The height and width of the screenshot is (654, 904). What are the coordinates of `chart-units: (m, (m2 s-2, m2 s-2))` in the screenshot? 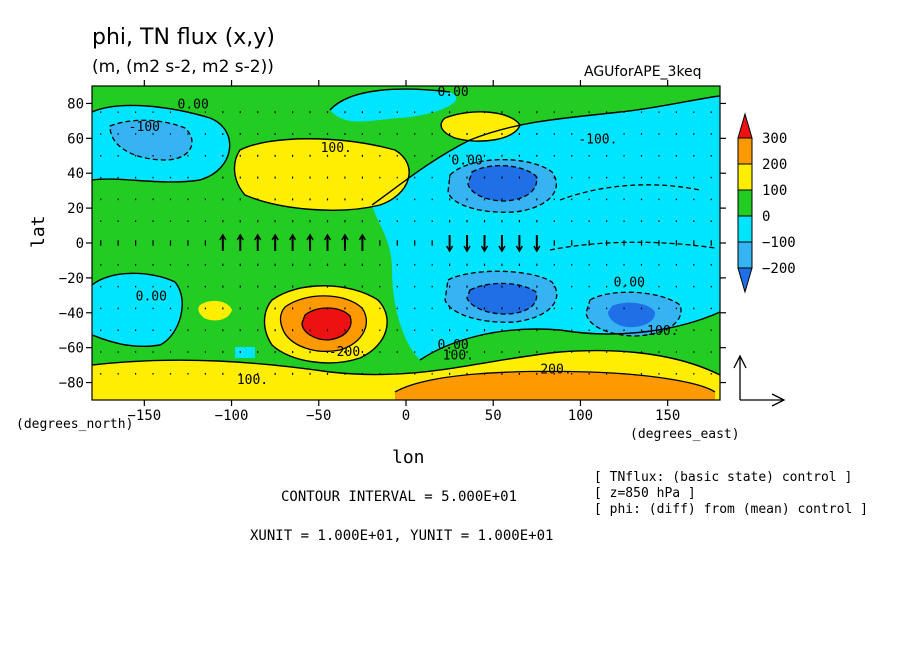 It's located at (183, 67).